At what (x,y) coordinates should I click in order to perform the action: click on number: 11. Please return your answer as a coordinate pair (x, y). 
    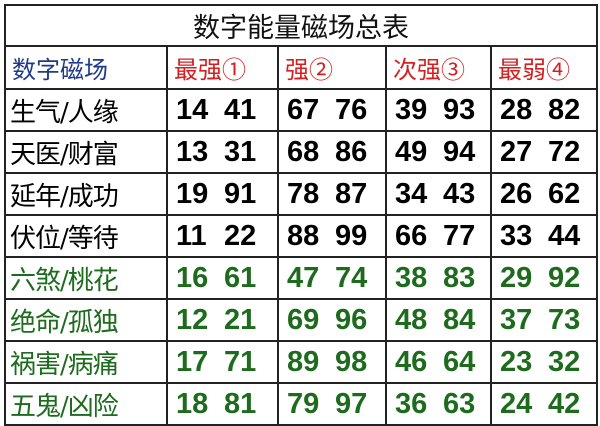
    Looking at the image, I should click on (191, 235).